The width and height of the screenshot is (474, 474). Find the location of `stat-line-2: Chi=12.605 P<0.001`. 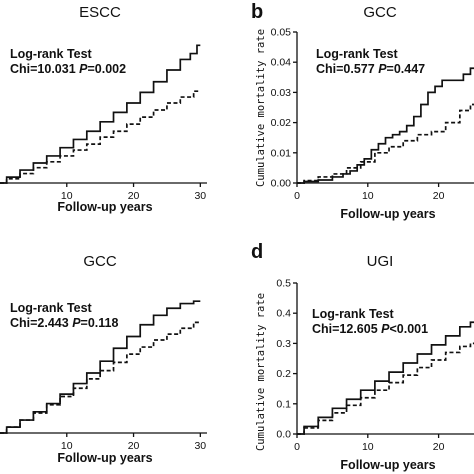

stat-line-2: Chi=12.605 P<0.001 is located at coordinates (370, 329).